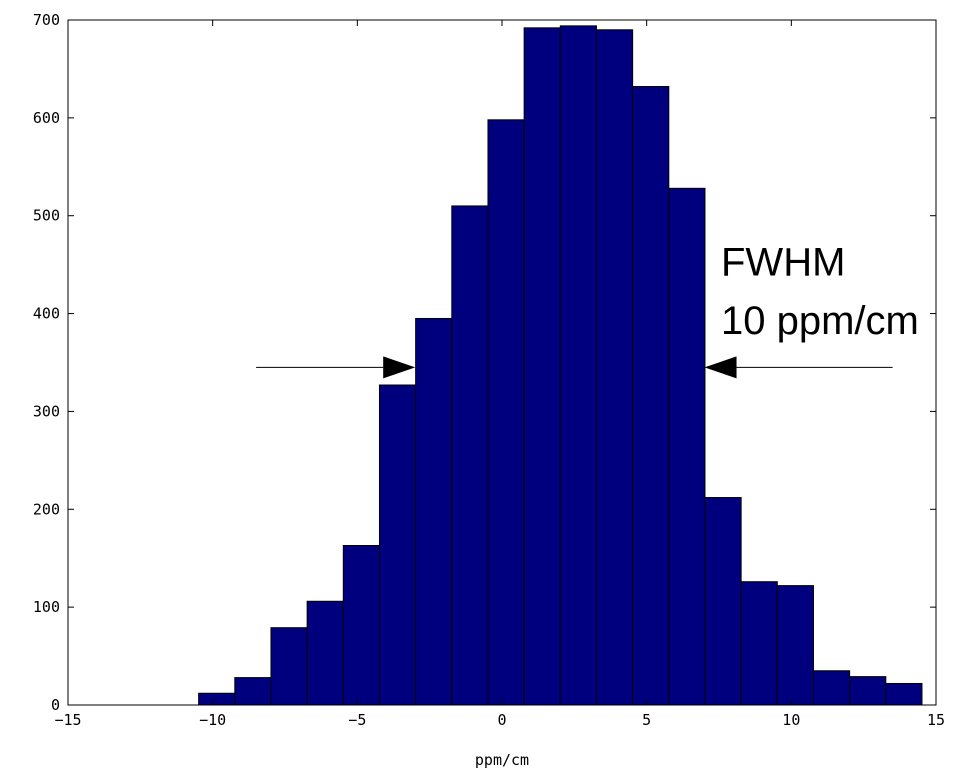 Image resolution: width=978 pixels, height=771 pixels. What do you see at coordinates (46, 607) in the screenshot?
I see `y-tick-label: 100` at bounding box center [46, 607].